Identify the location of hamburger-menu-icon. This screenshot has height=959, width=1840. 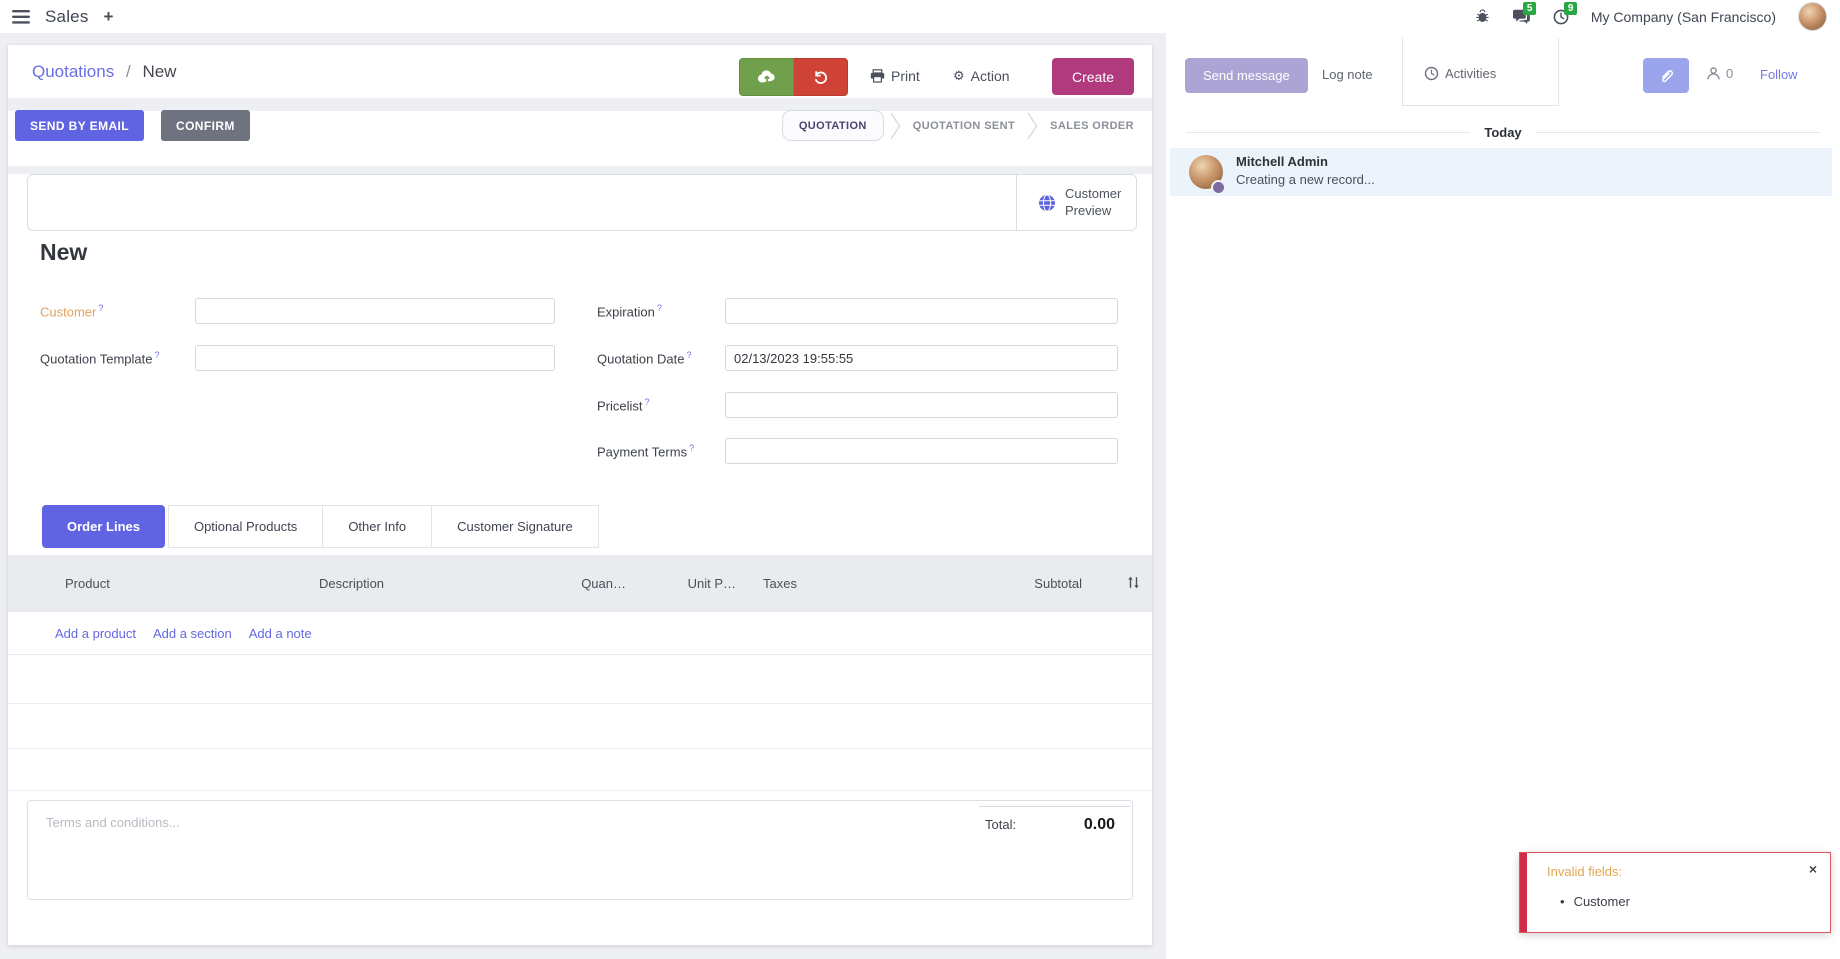
(21, 16).